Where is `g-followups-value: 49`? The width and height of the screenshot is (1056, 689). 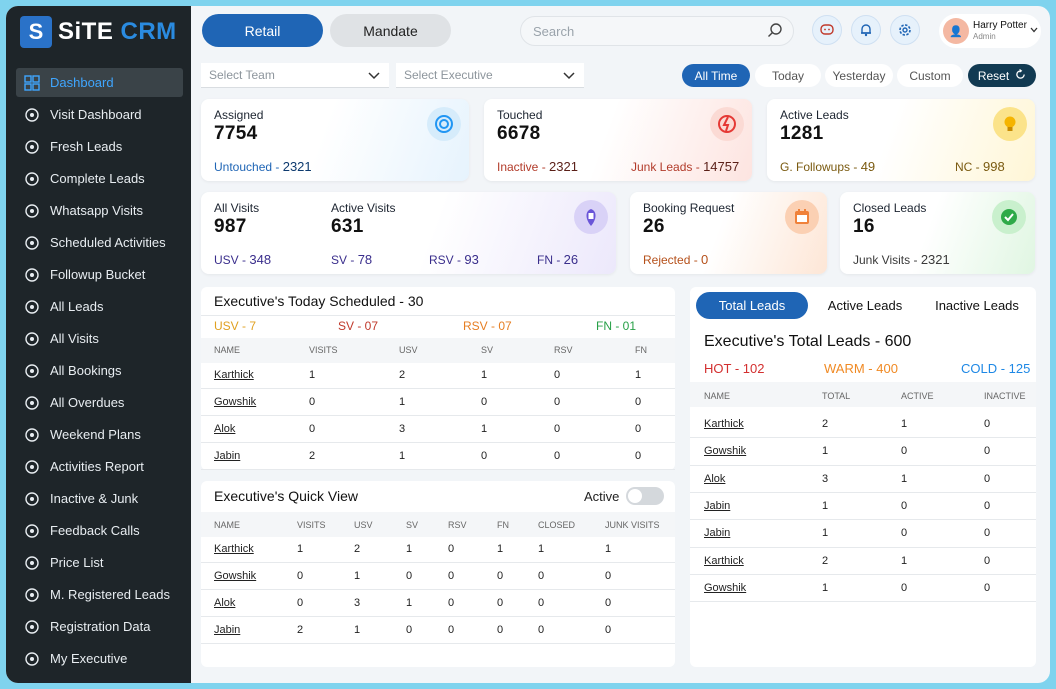
g-followups-value: 49 is located at coordinates (868, 166).